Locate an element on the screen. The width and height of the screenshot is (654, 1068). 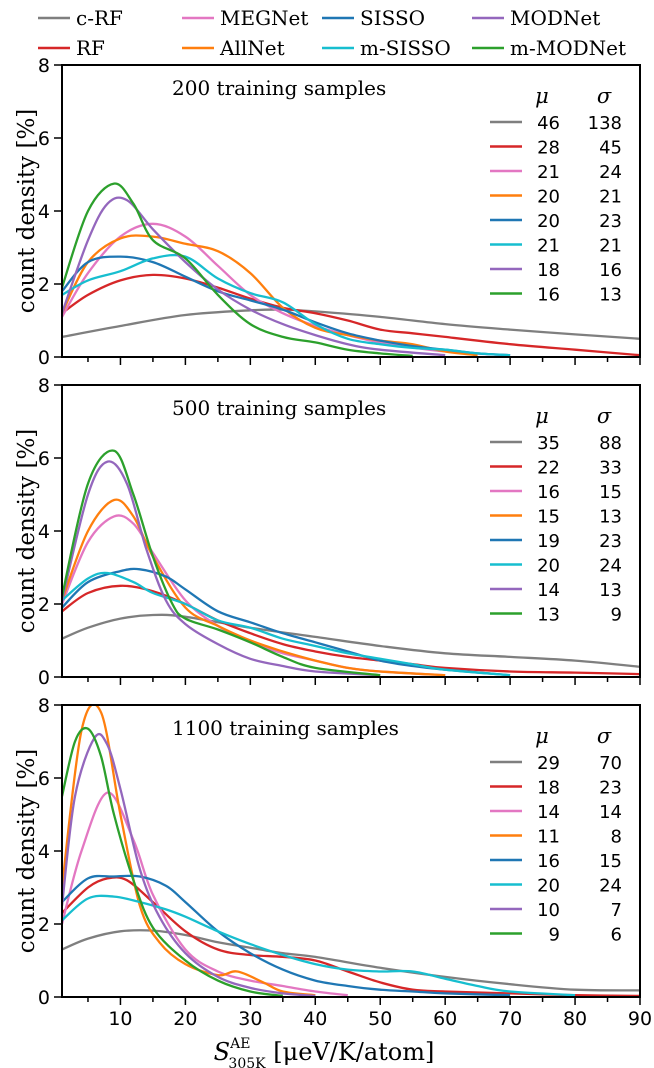
table-sigma-m-MODNet: 9 is located at coordinates (616, 615).